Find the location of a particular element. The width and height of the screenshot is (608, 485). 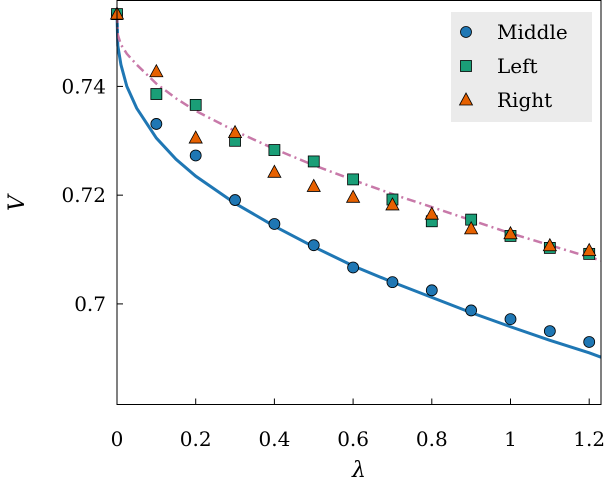

legend-box is located at coordinates (521, 67).